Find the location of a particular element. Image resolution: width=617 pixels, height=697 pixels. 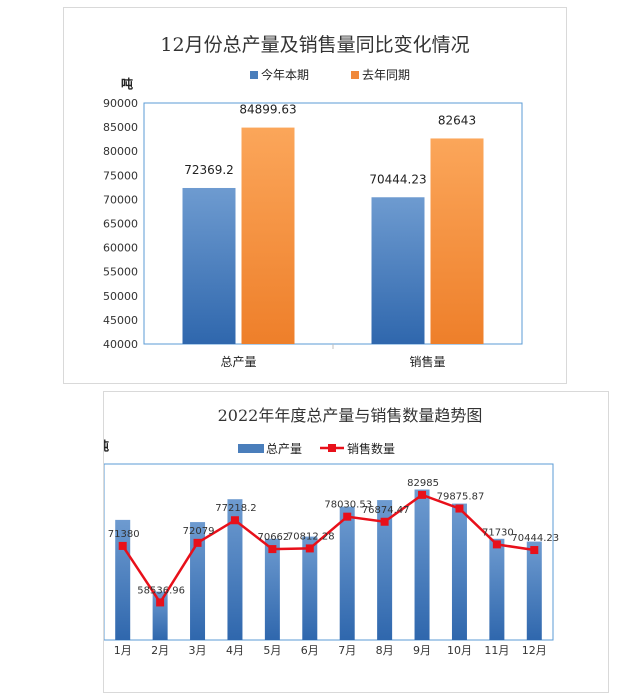

x-tick-label: 1月 is located at coordinates (123, 650).